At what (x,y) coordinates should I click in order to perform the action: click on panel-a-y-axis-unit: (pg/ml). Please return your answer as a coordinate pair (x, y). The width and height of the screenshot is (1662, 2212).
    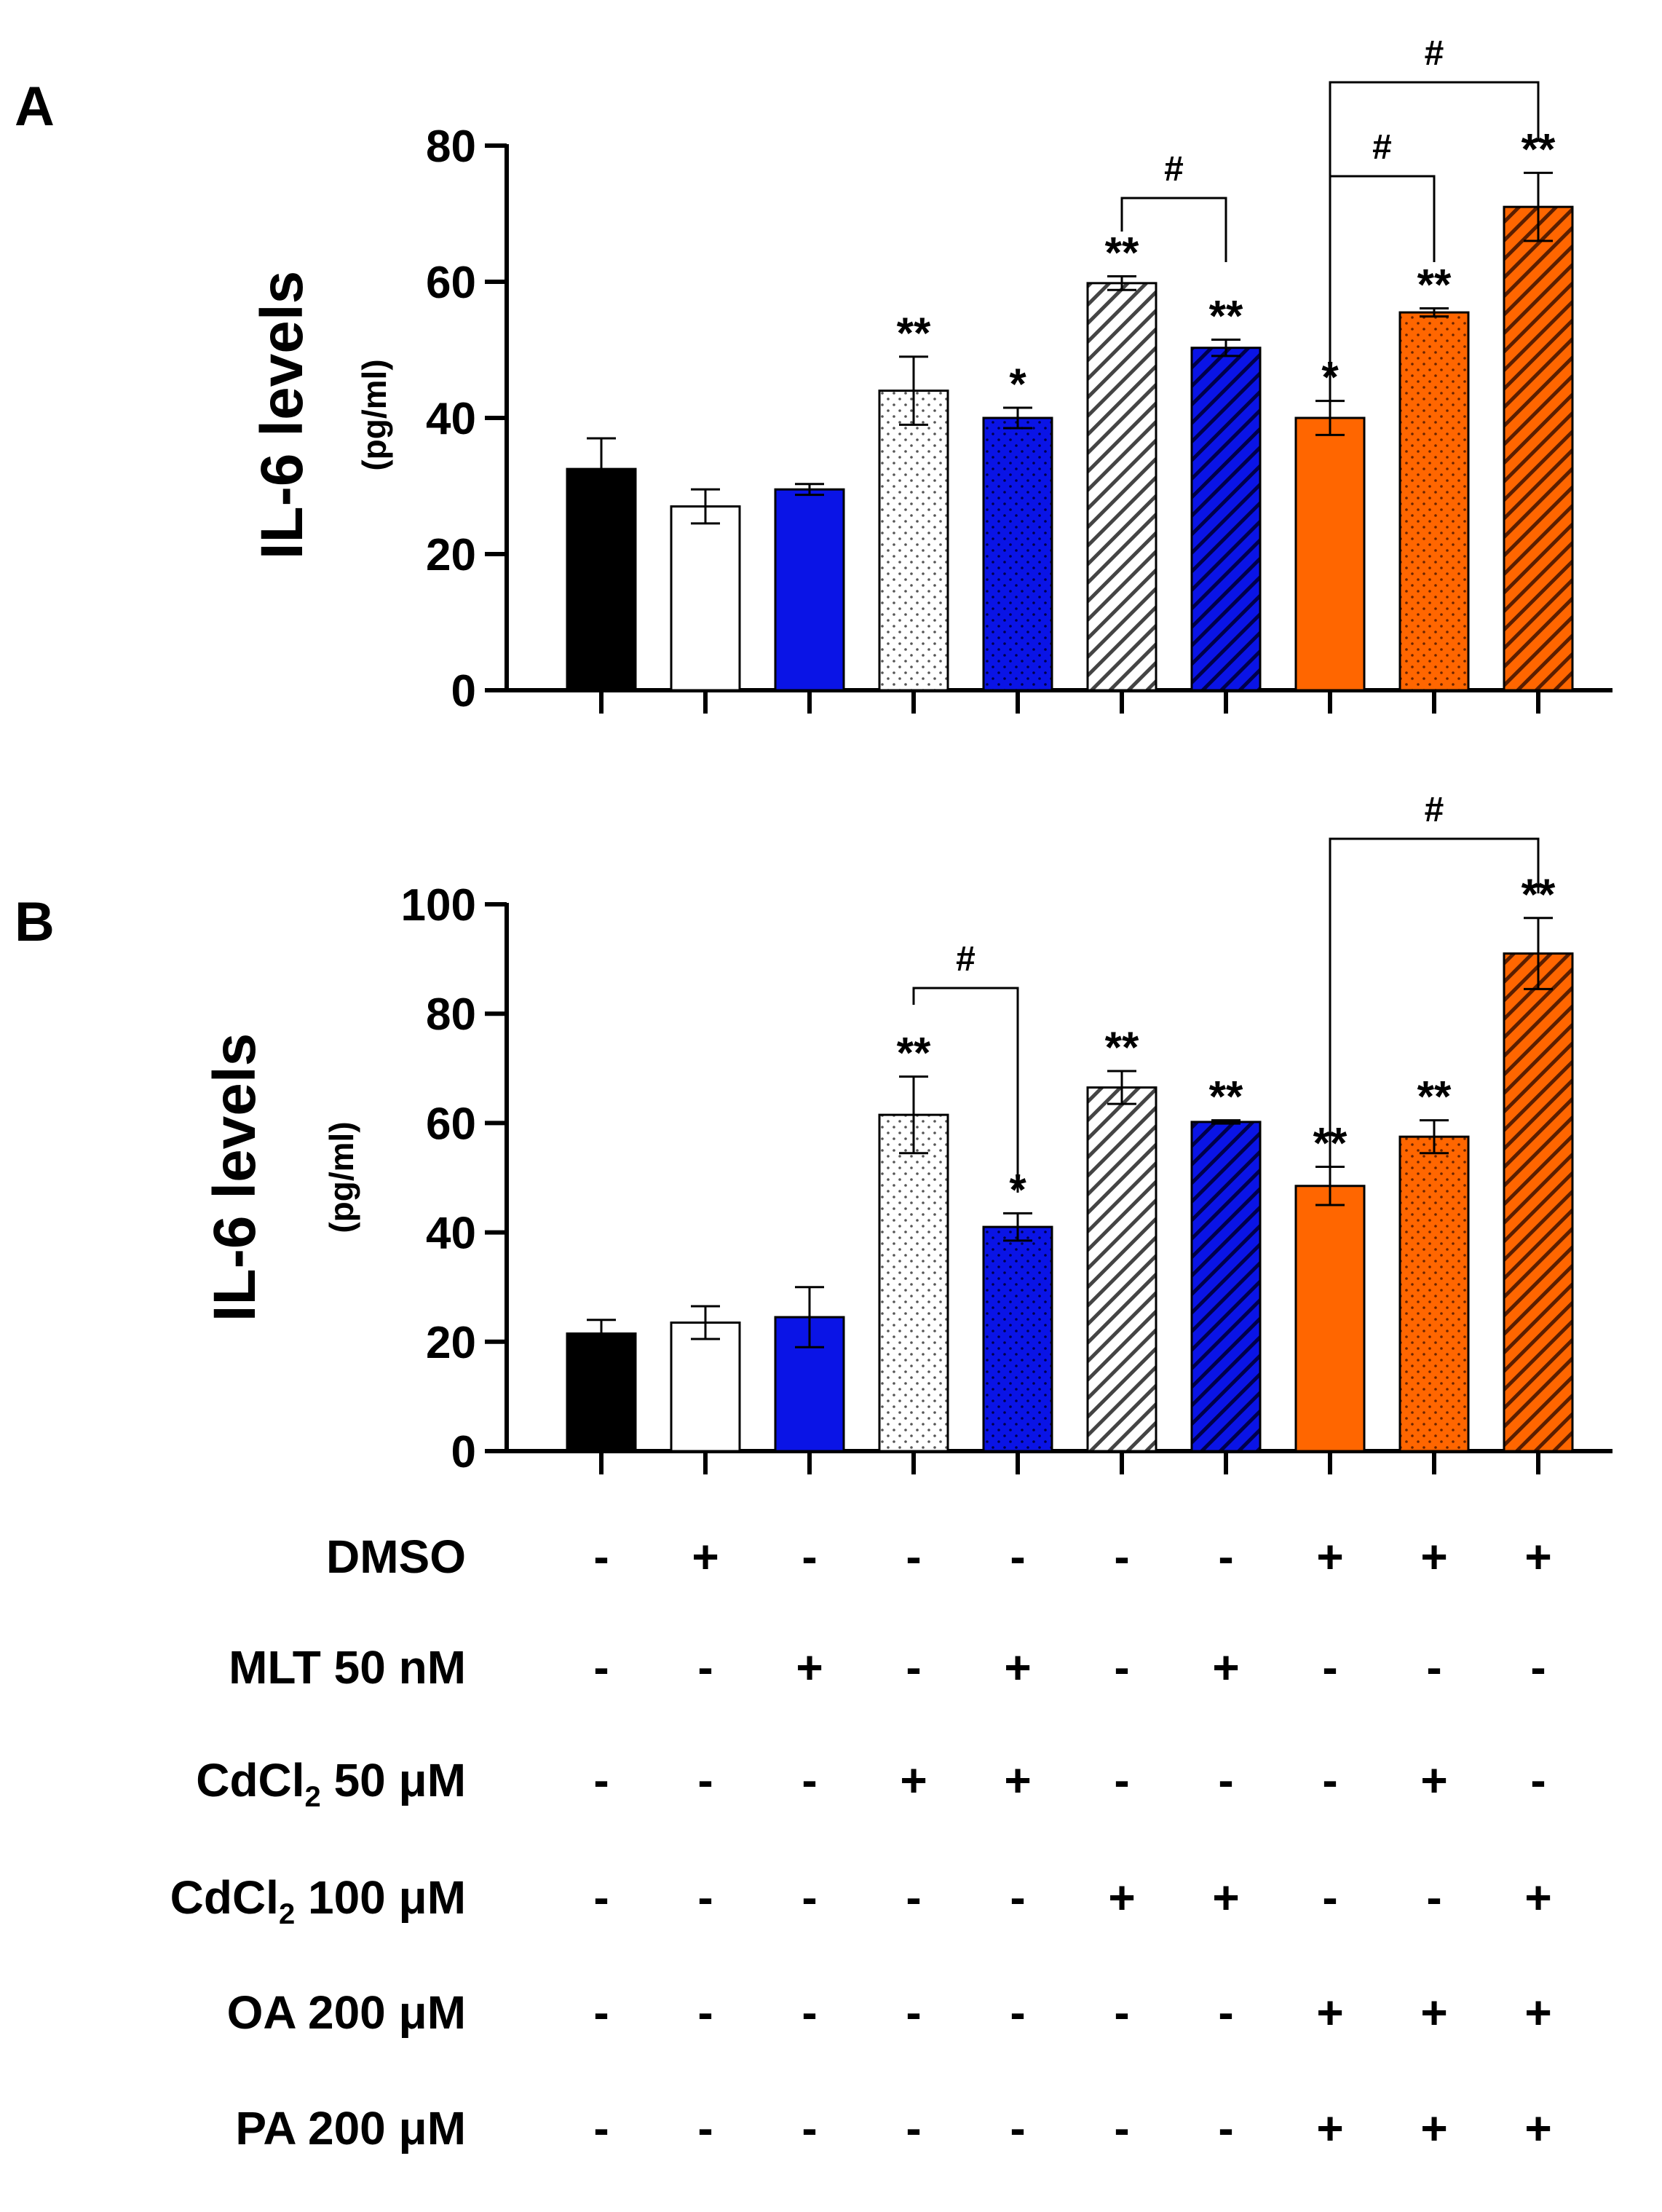
    Looking at the image, I should click on (374, 414).